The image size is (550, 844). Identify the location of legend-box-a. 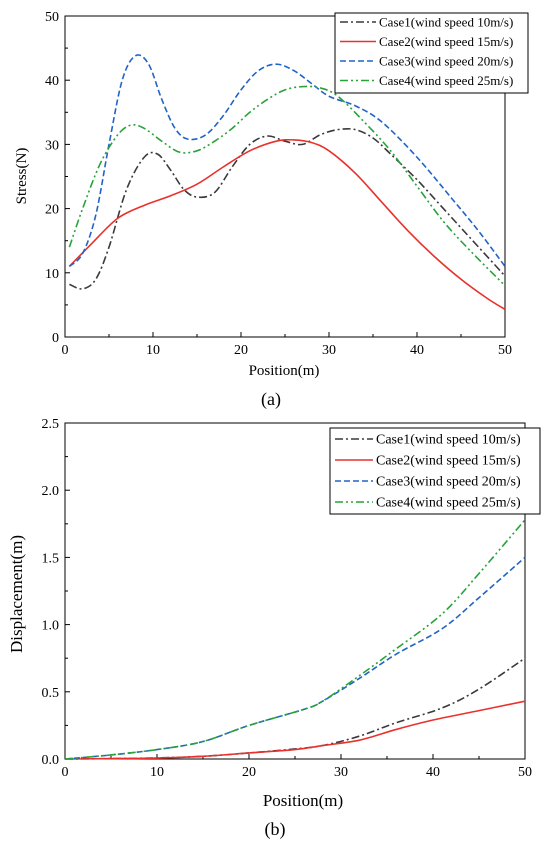
(431, 53).